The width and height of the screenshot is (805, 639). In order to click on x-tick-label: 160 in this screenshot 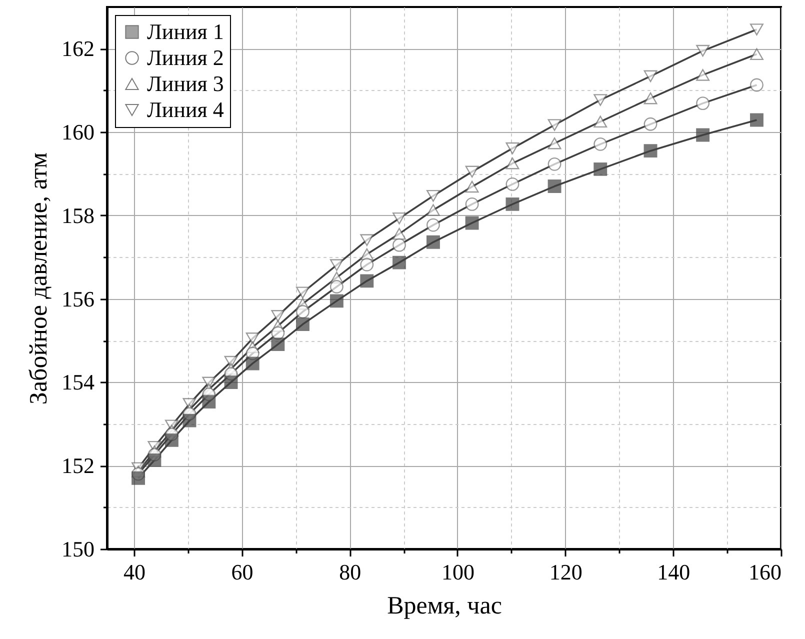, I will do `click(765, 572)`.